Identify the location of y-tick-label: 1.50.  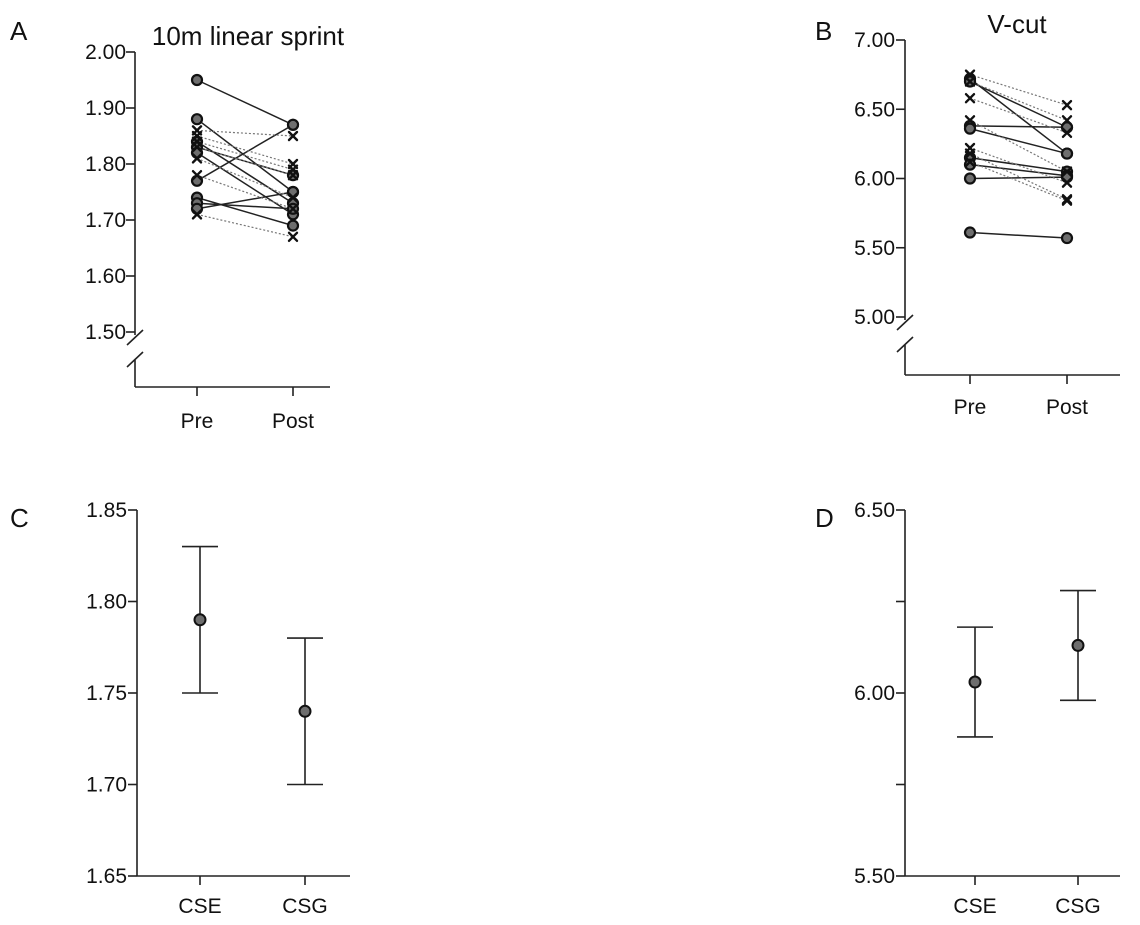
(105, 332).